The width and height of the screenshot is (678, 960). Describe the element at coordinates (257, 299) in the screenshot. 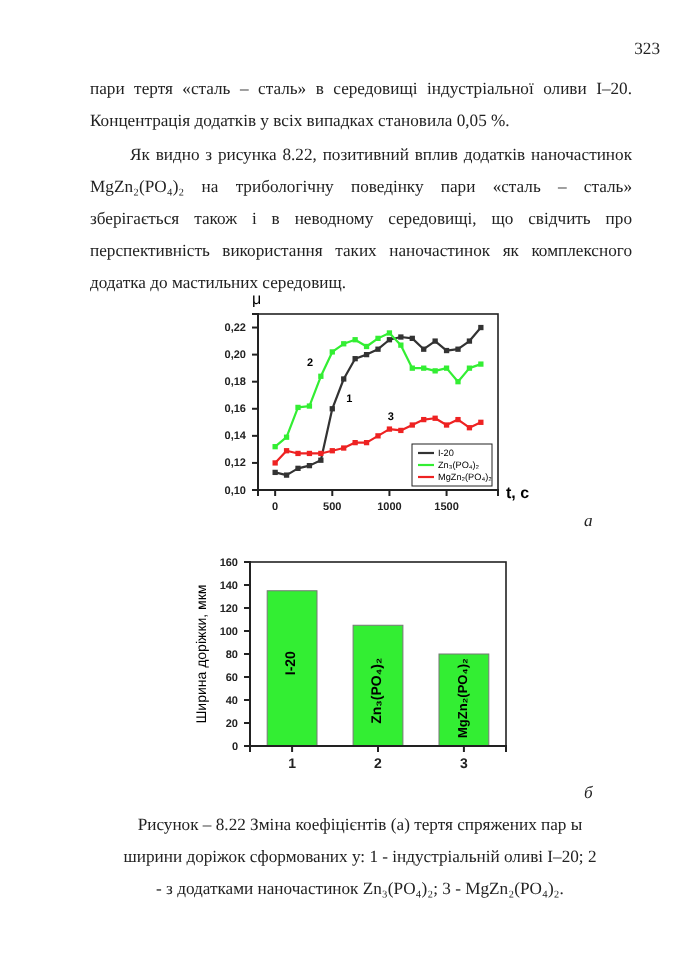

I see `y-axis-title: μ` at that location.